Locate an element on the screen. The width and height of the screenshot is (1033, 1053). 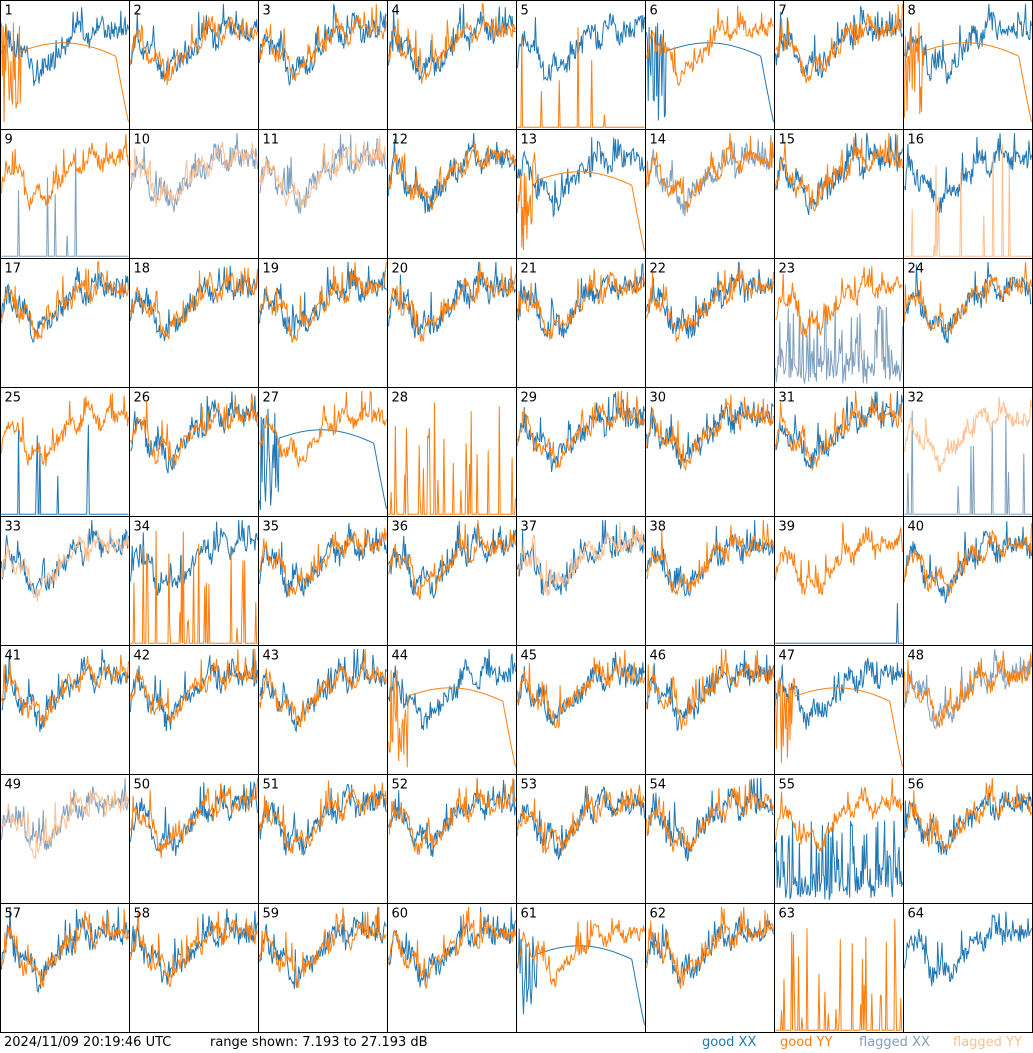
panel-33: 33 is located at coordinates (65, 581).